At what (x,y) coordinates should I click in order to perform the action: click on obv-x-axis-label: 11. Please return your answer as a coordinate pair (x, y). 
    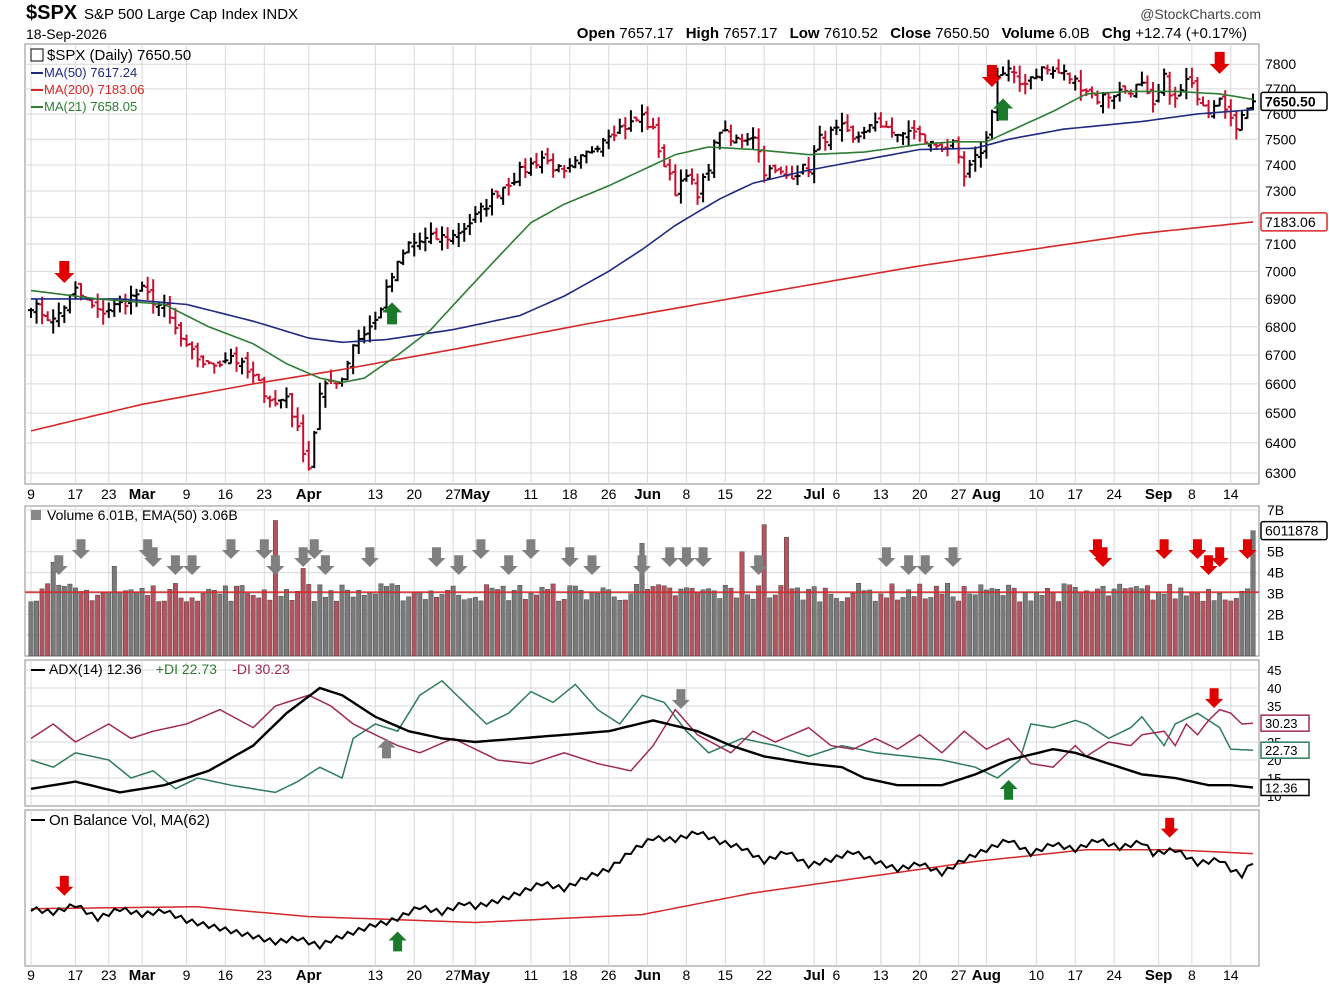
    Looking at the image, I should click on (531, 975).